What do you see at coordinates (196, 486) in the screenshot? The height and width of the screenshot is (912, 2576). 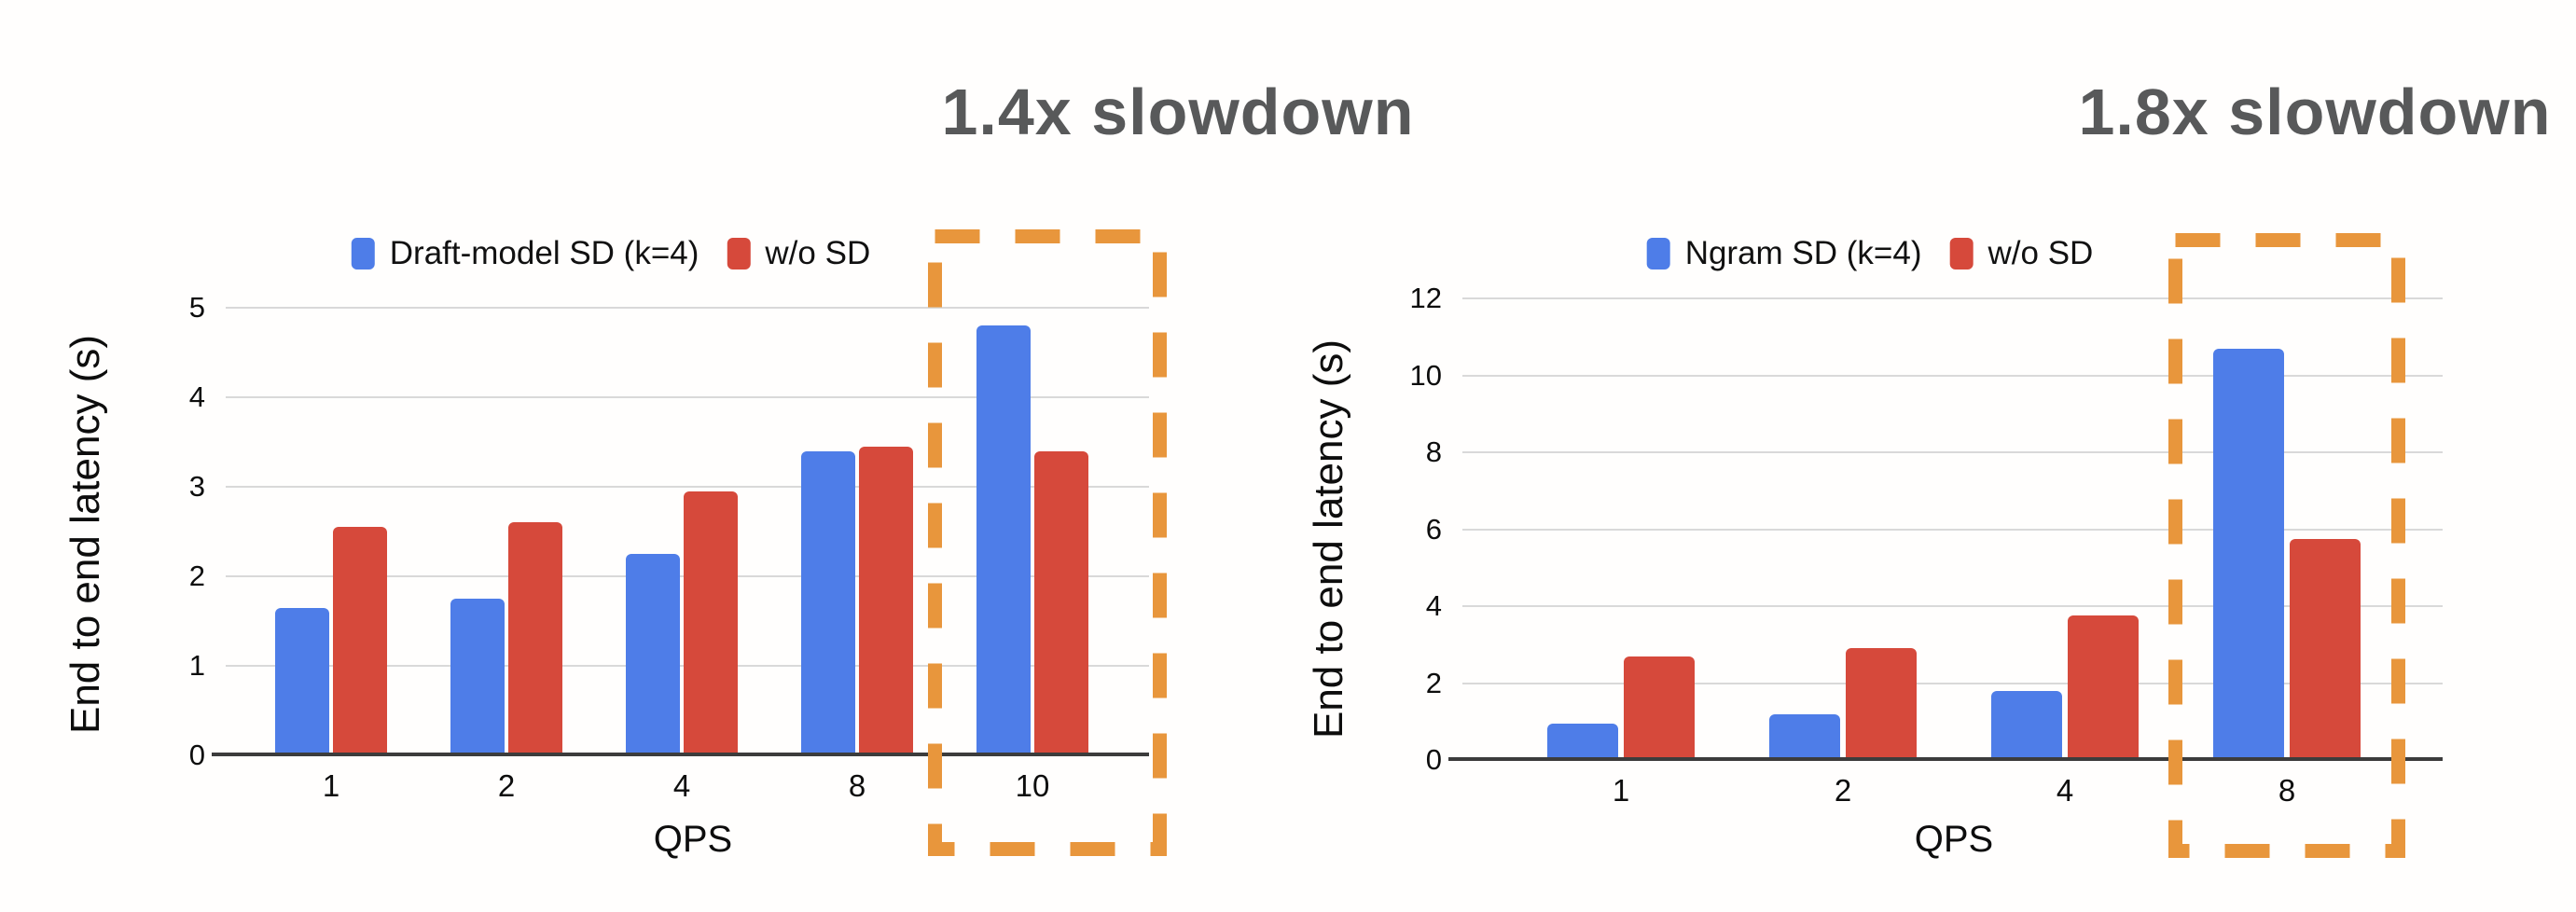 I see `y-tick-label: 3` at bounding box center [196, 486].